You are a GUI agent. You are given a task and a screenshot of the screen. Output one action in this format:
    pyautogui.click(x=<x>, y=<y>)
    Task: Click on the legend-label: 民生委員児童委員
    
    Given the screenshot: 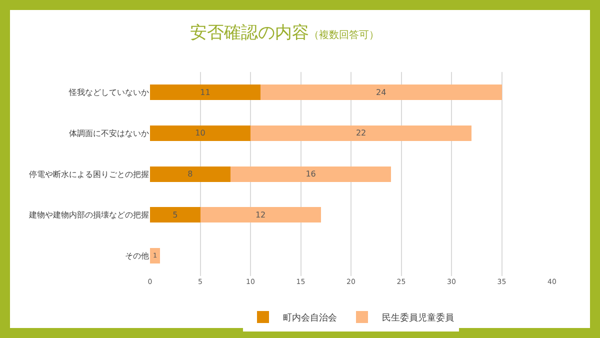 What is the action you would take?
    pyautogui.click(x=418, y=318)
    